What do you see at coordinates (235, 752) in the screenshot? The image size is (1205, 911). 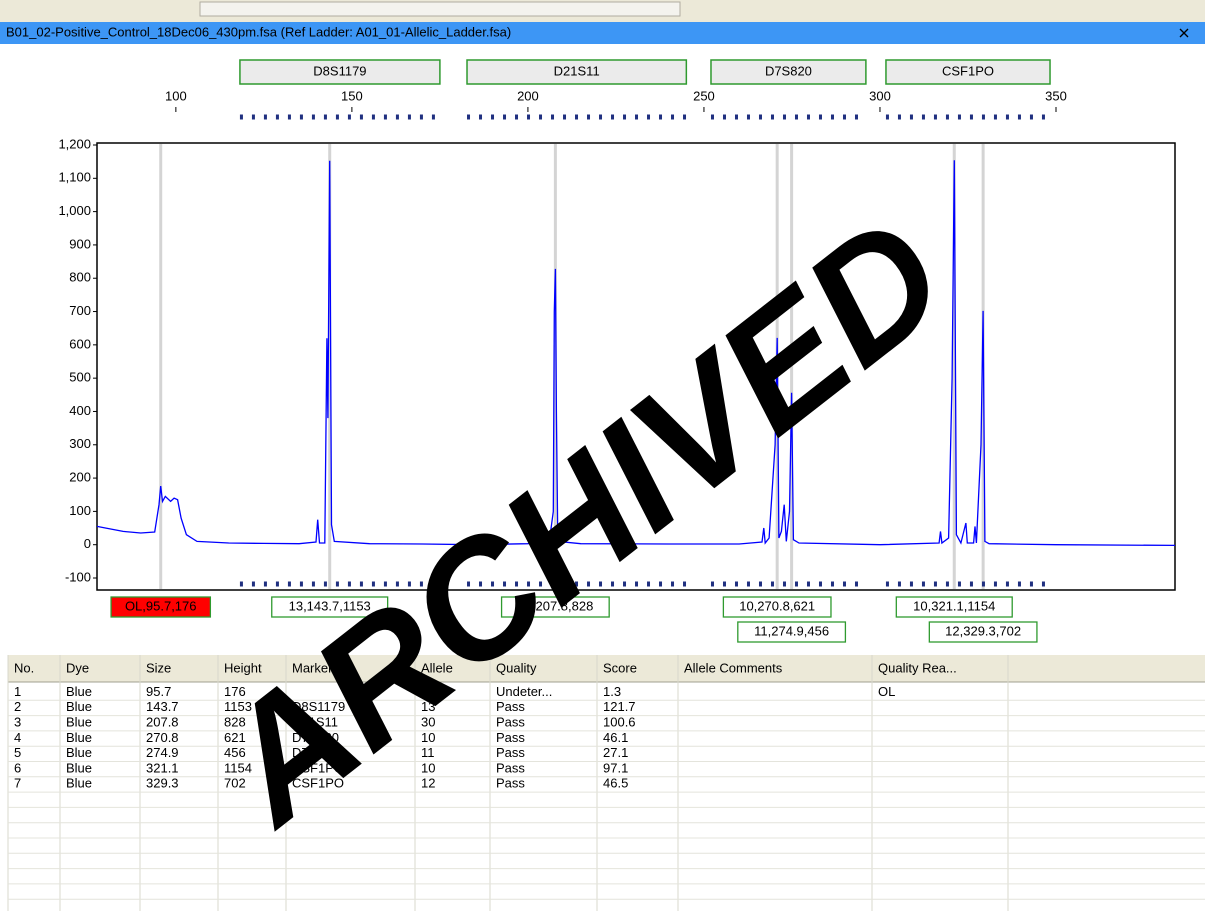 I see `table-cell: 456` at bounding box center [235, 752].